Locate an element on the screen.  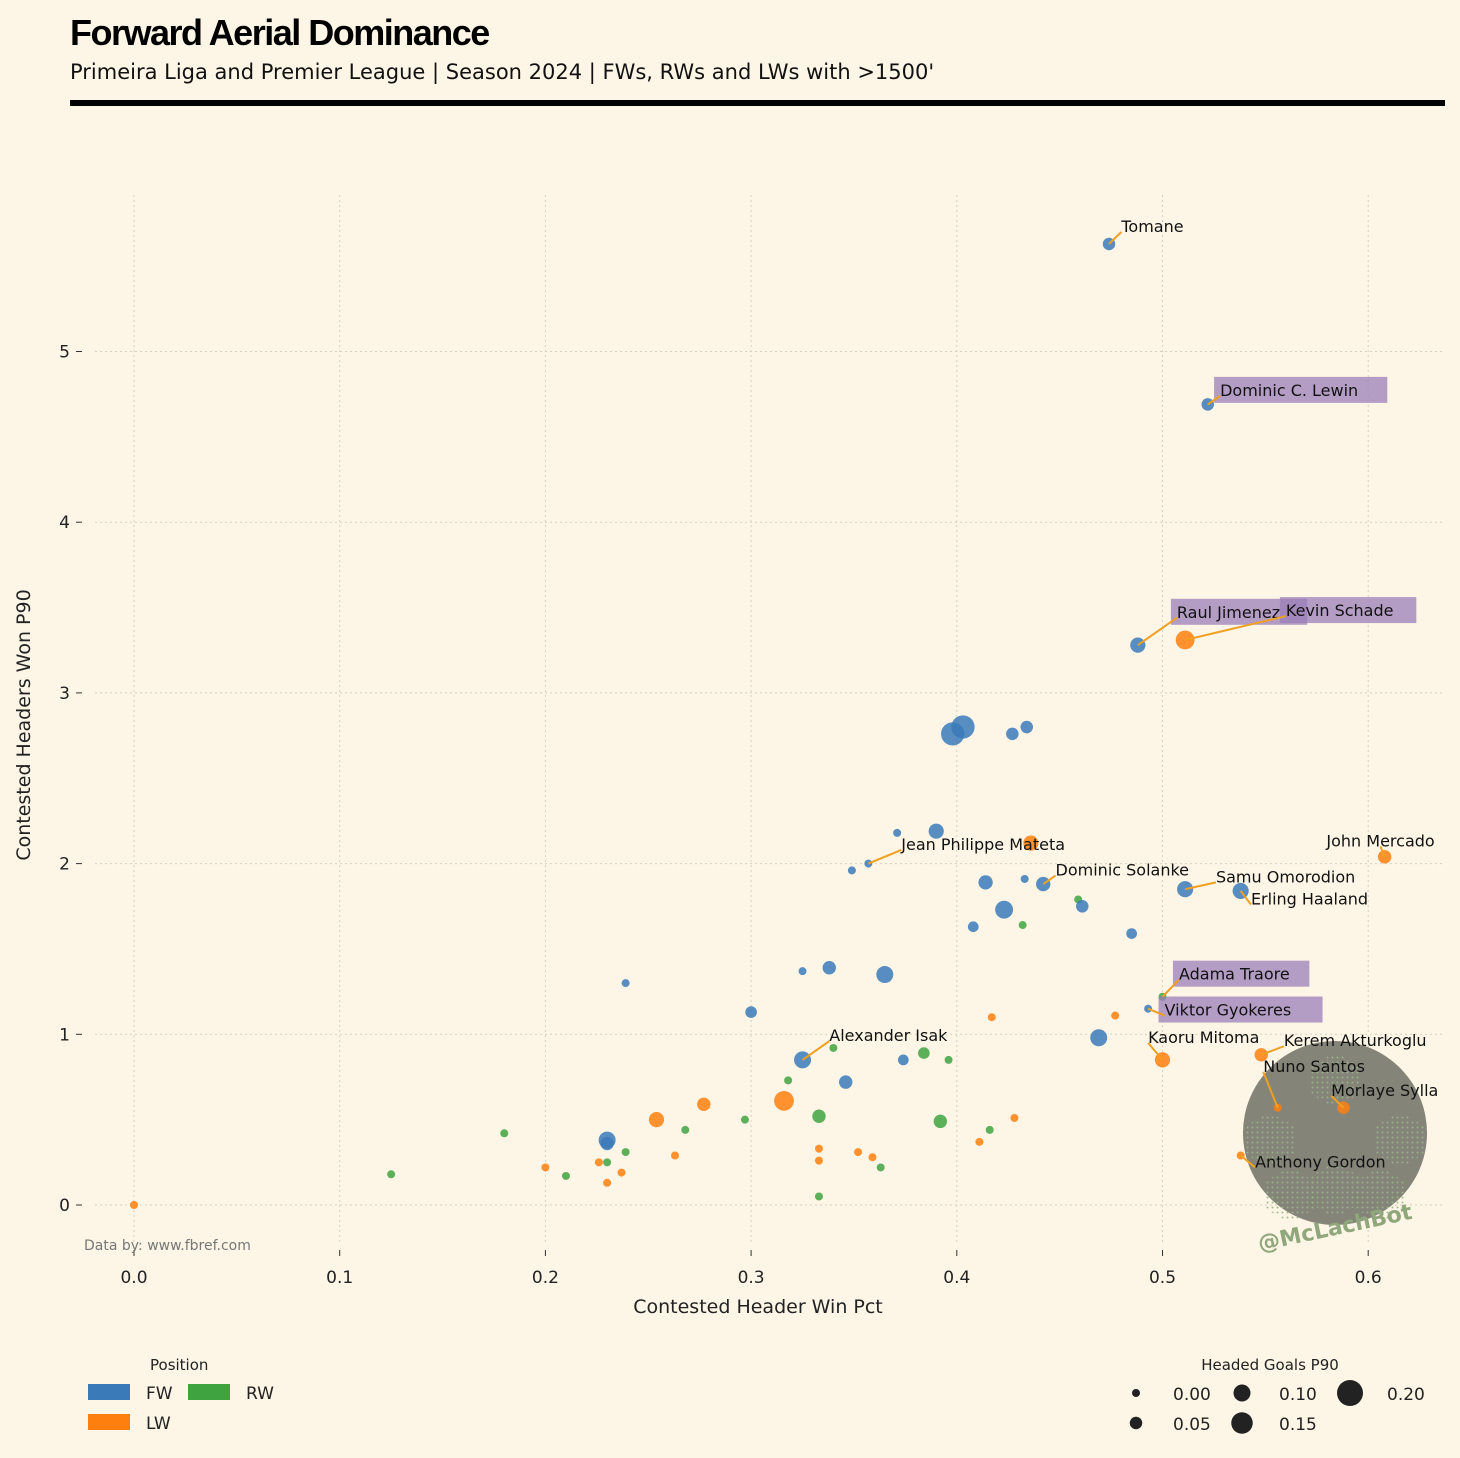
y-tick-label: 4 is located at coordinates (64, 523).